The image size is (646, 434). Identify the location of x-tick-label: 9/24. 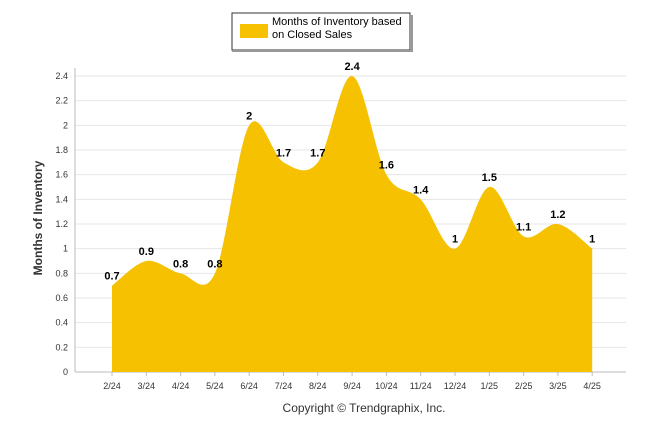
(352, 386).